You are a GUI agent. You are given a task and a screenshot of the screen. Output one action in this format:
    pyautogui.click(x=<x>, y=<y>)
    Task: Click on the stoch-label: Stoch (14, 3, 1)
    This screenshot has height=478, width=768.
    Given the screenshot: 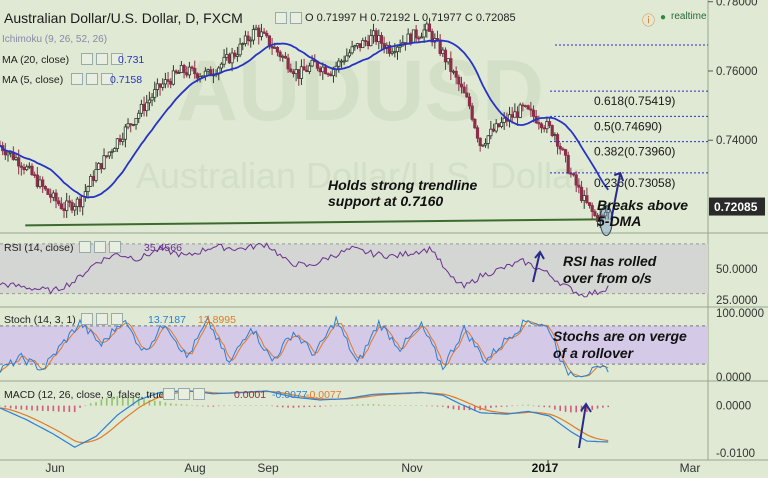 What is the action you would take?
    pyautogui.click(x=40, y=320)
    